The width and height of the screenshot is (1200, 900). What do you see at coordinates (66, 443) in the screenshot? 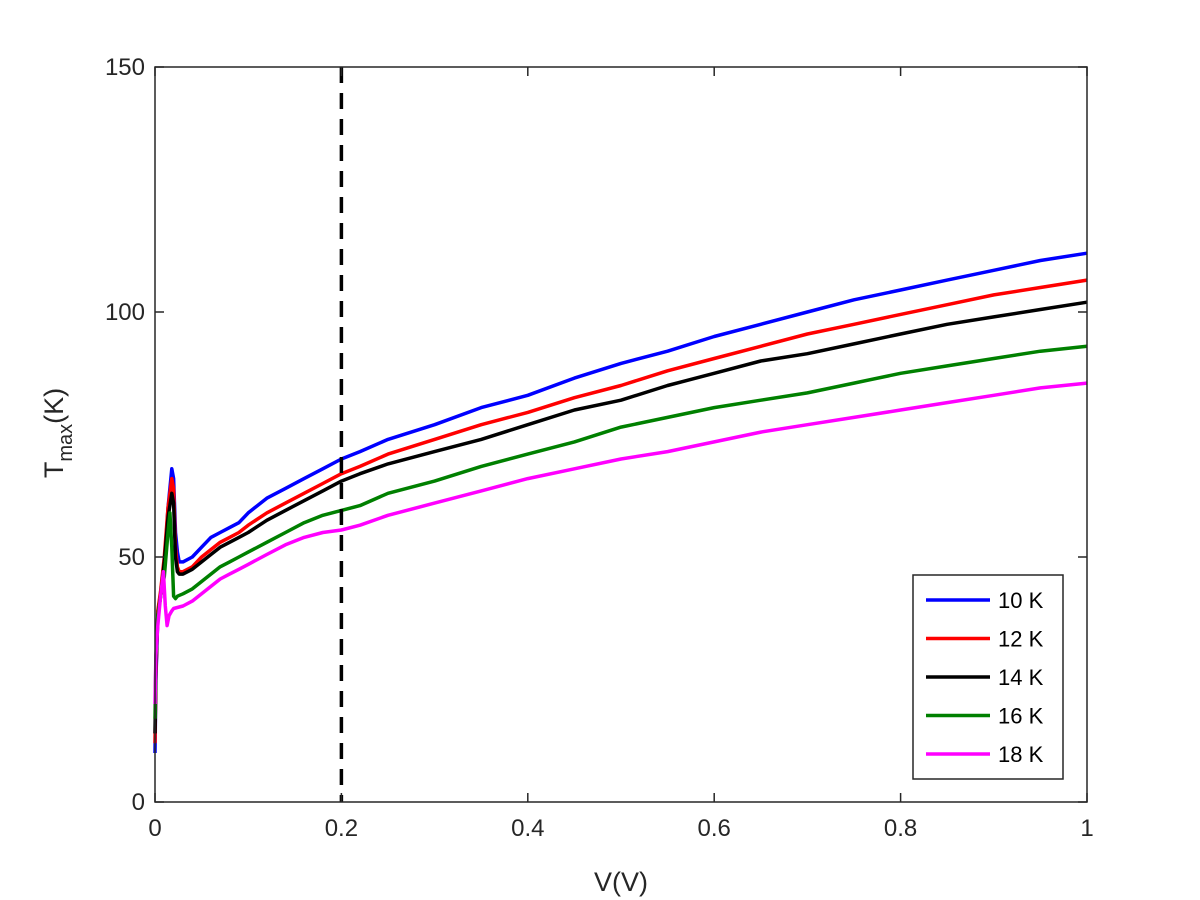
I see `y-axis-label-subscript: max` at bounding box center [66, 443].